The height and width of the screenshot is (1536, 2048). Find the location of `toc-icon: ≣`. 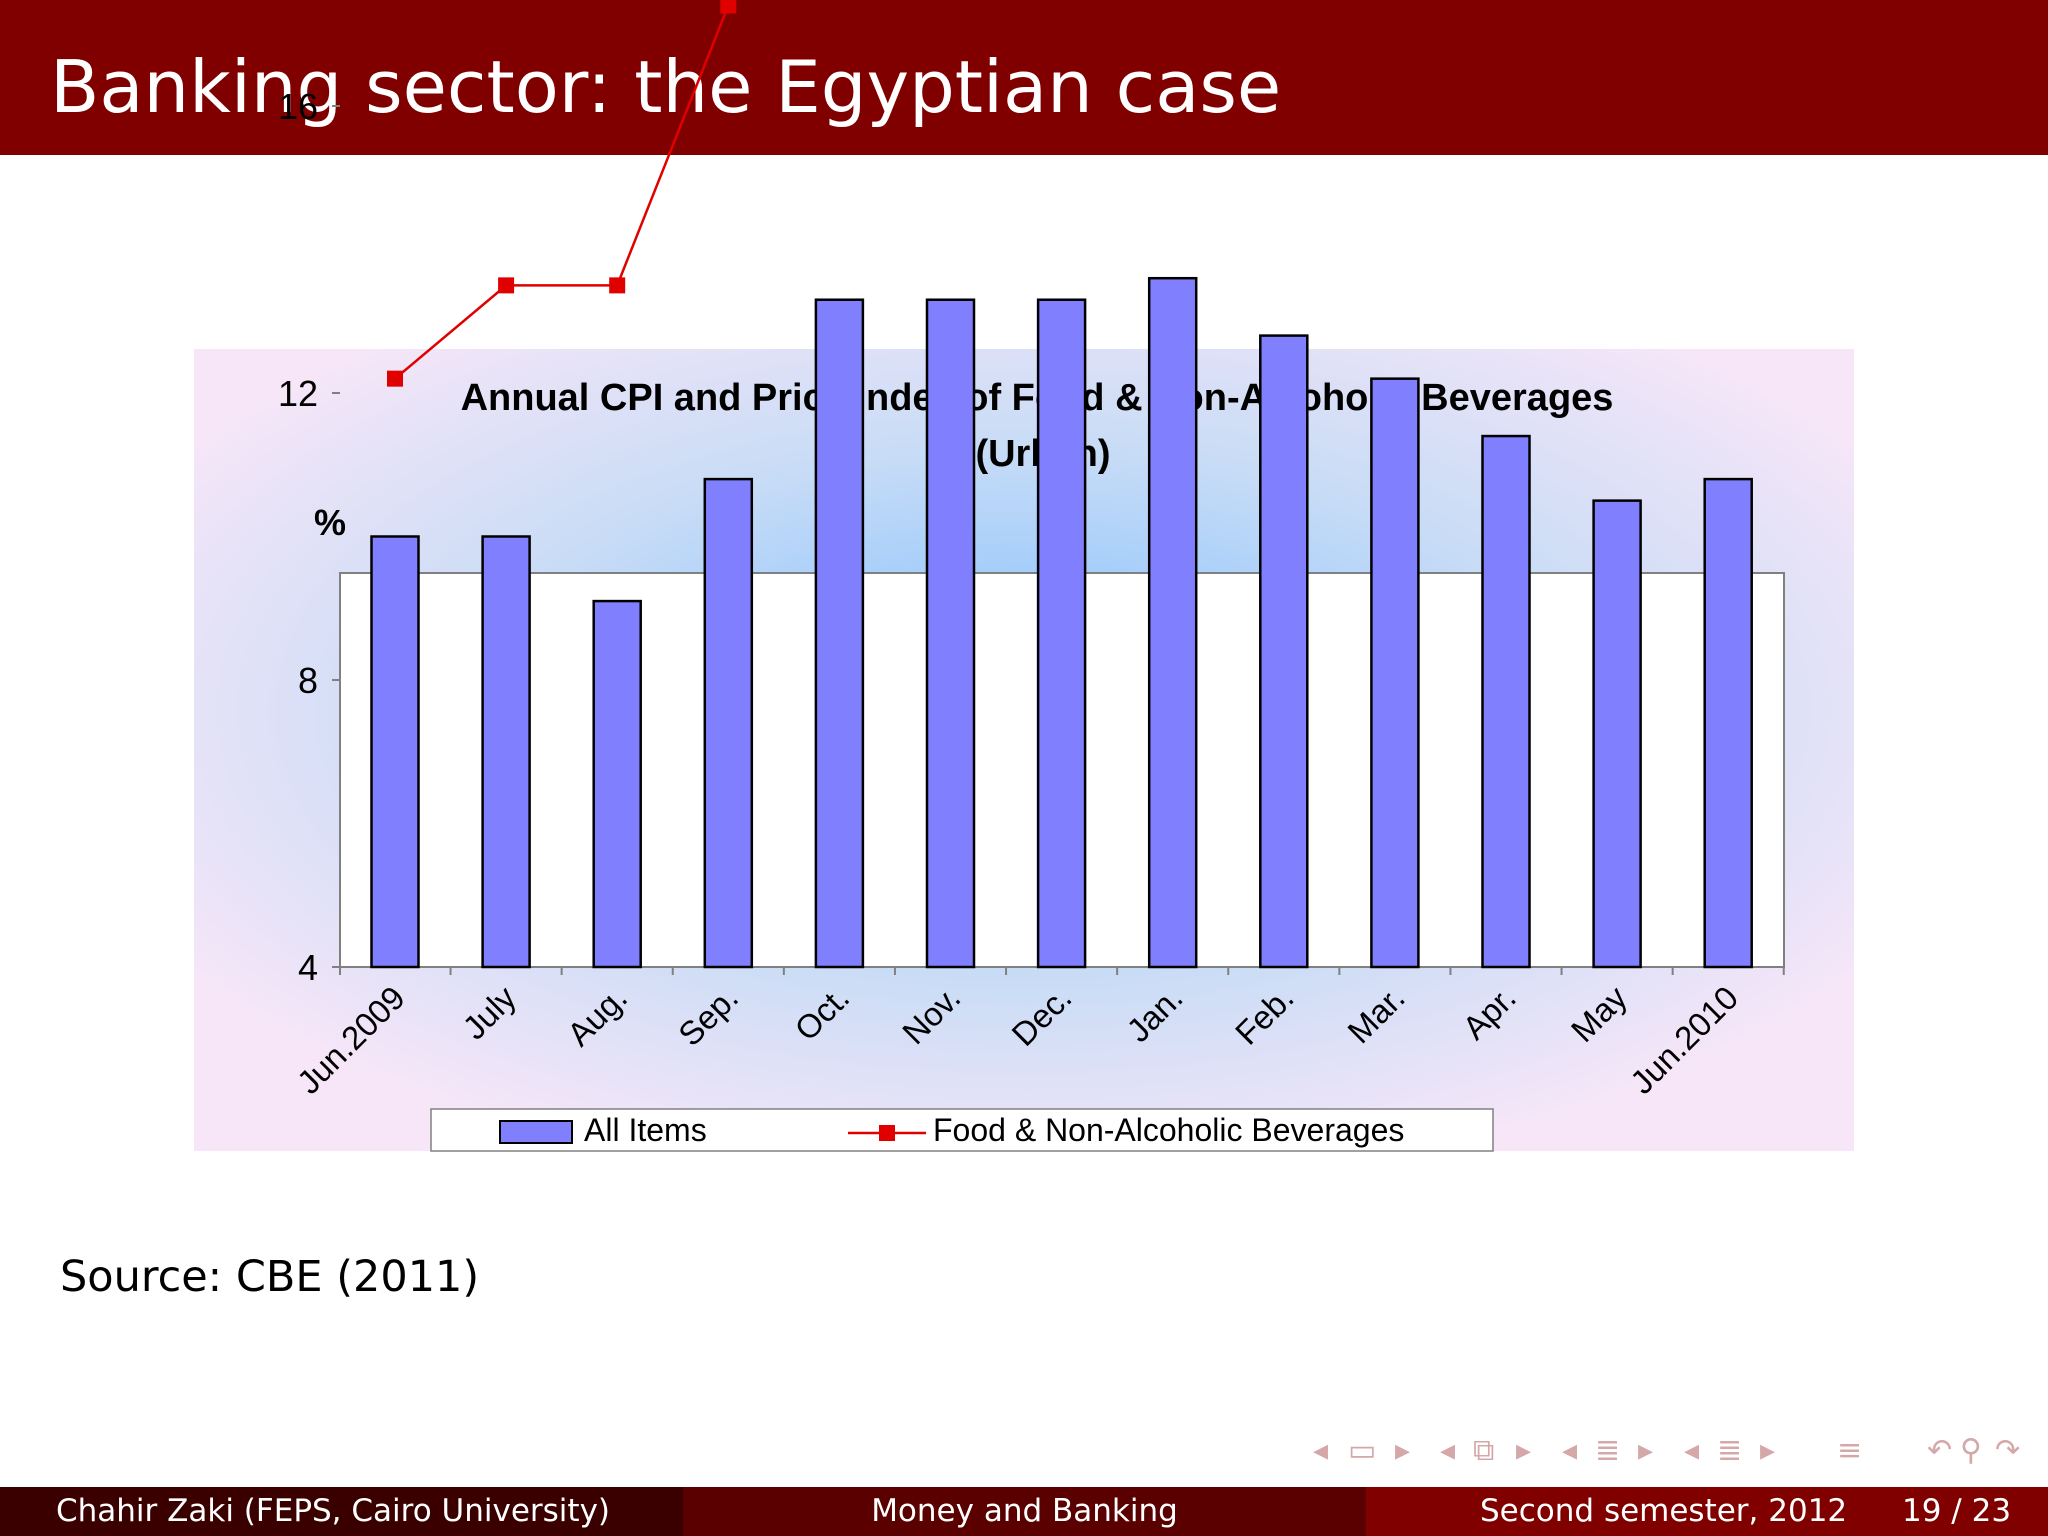

toc-icon: ≣ is located at coordinates (1730, 1450).